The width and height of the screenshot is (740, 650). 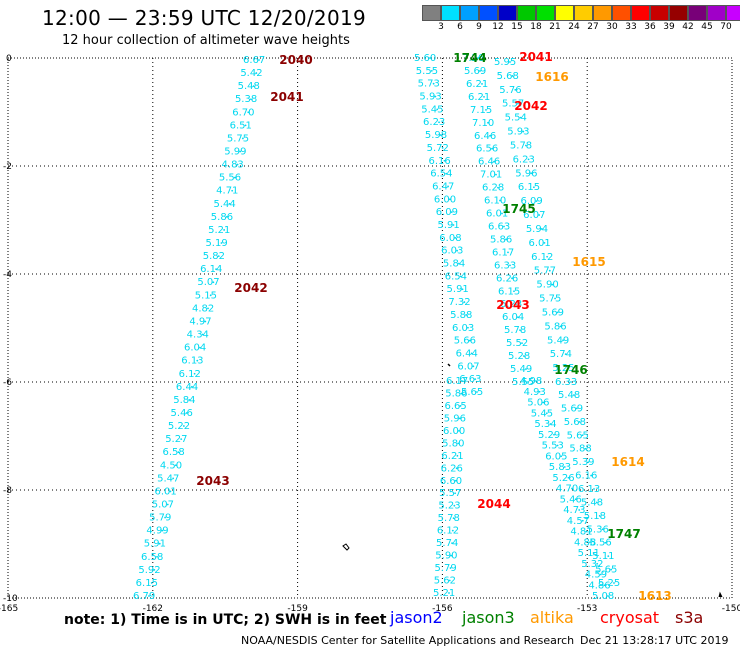 I want to click on wave-height-value: 4.97, so click(x=200, y=321).